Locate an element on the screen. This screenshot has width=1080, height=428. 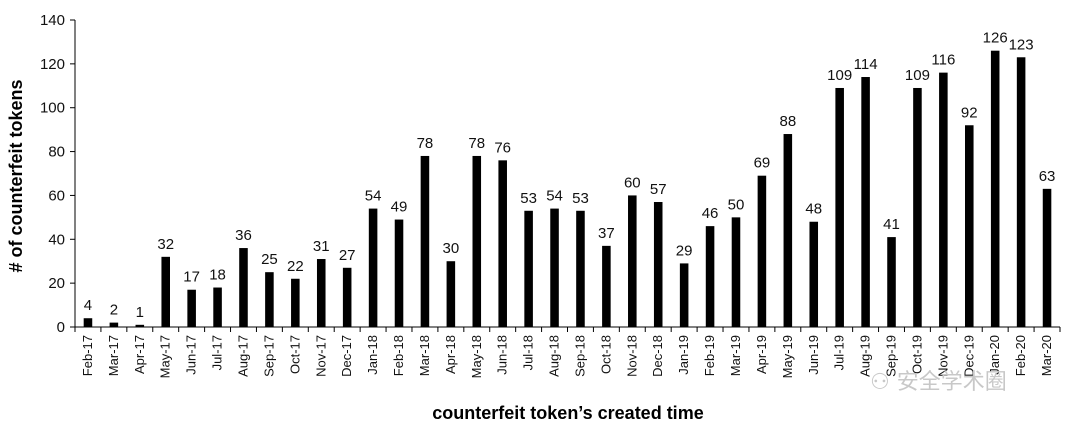
y-axis-title: # of counterfeit tokens is located at coordinates (16, 175).